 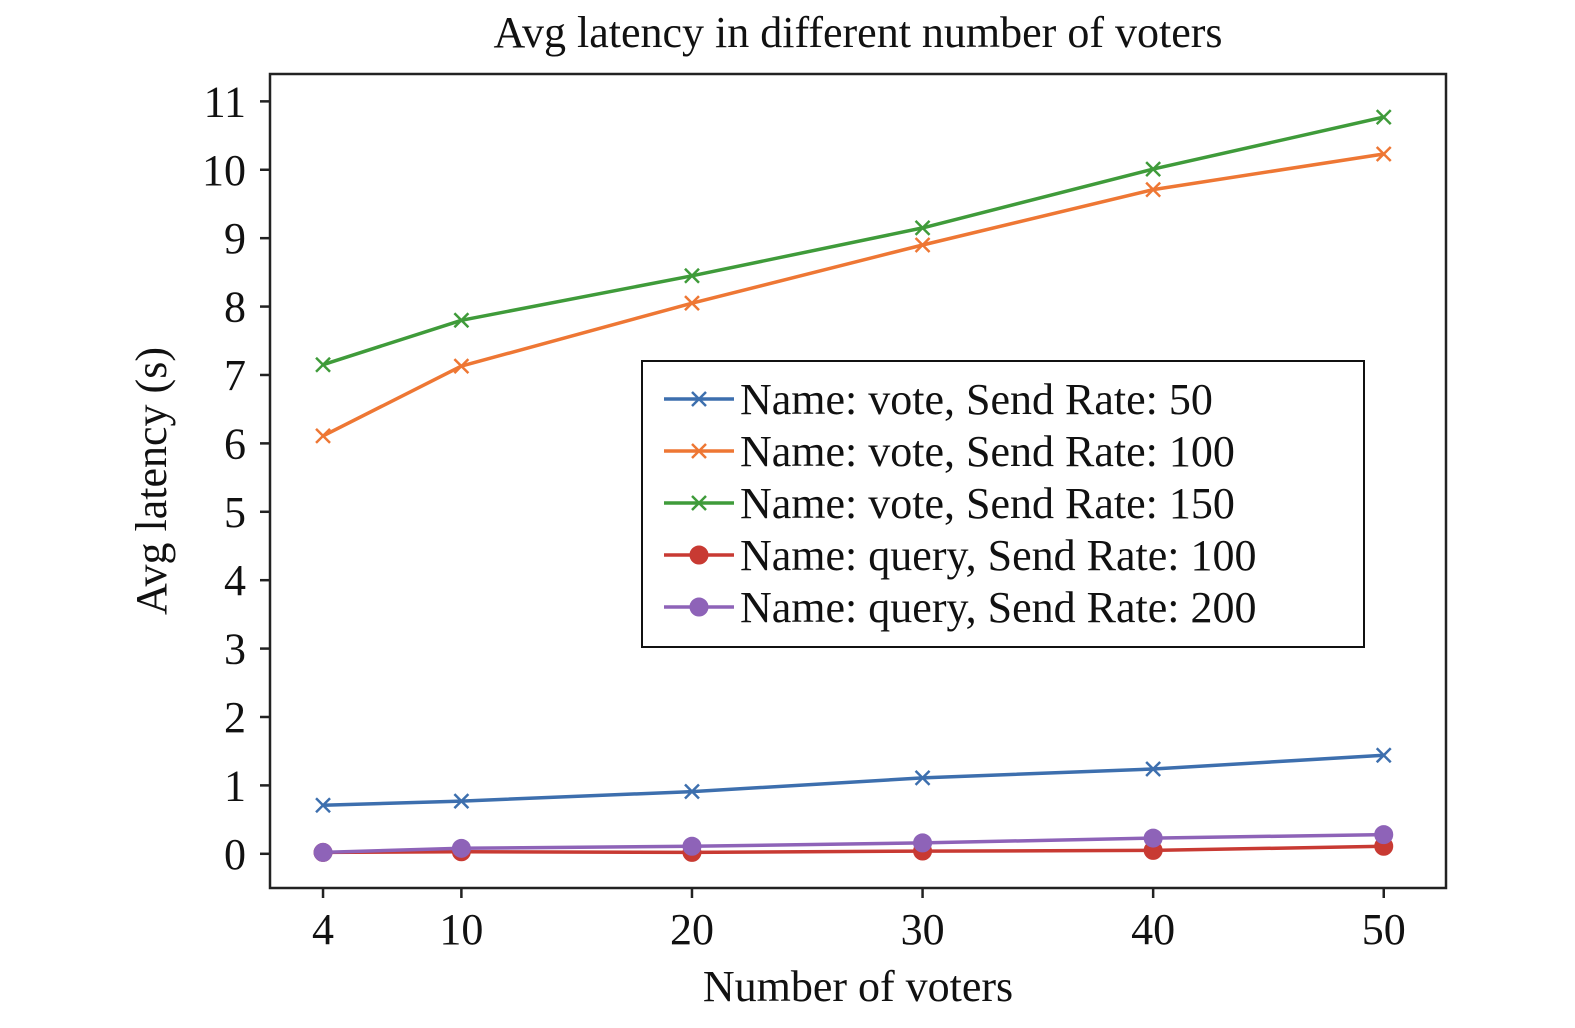 I want to click on legend-entry: Name: vote, Send Rate: 50, so click(x=938, y=399).